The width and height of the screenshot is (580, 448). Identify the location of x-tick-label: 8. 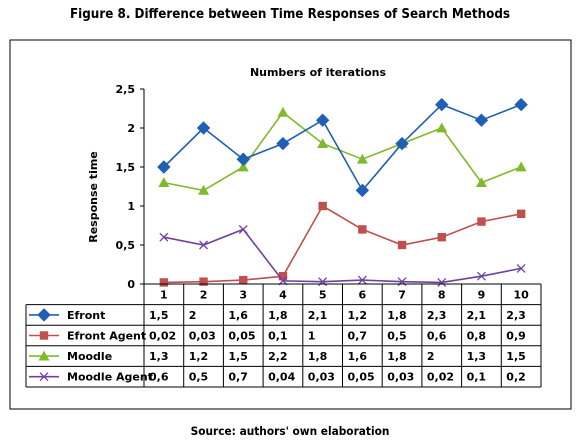
(442, 295).